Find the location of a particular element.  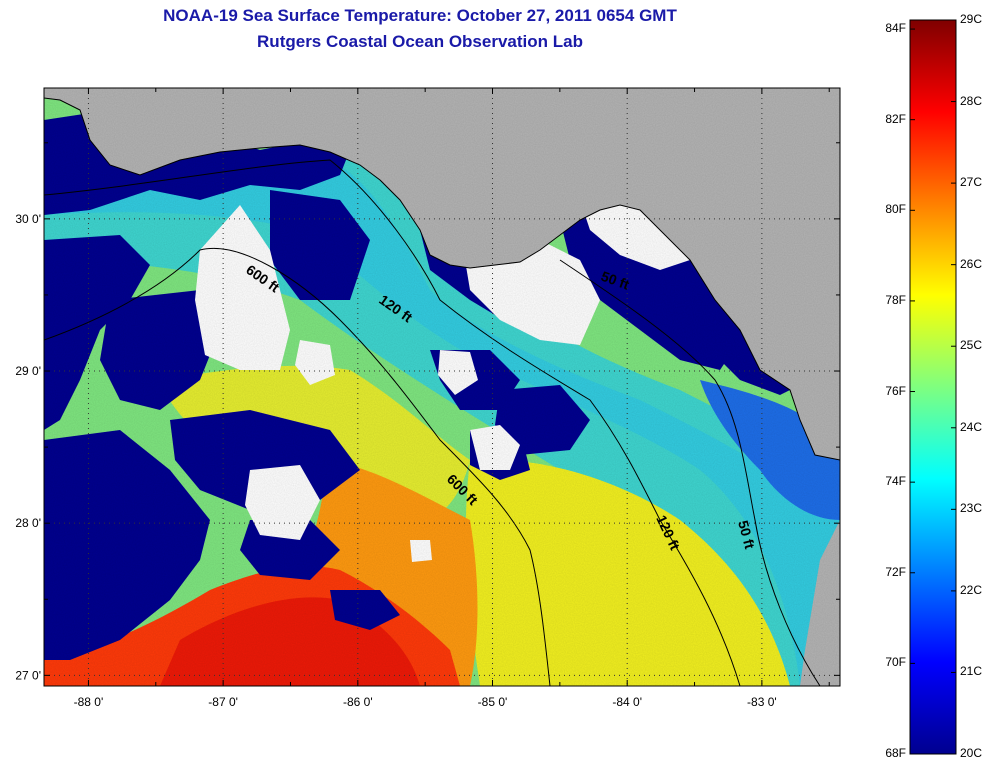

y-tick-label: 30 0' is located at coordinates (28, 219).